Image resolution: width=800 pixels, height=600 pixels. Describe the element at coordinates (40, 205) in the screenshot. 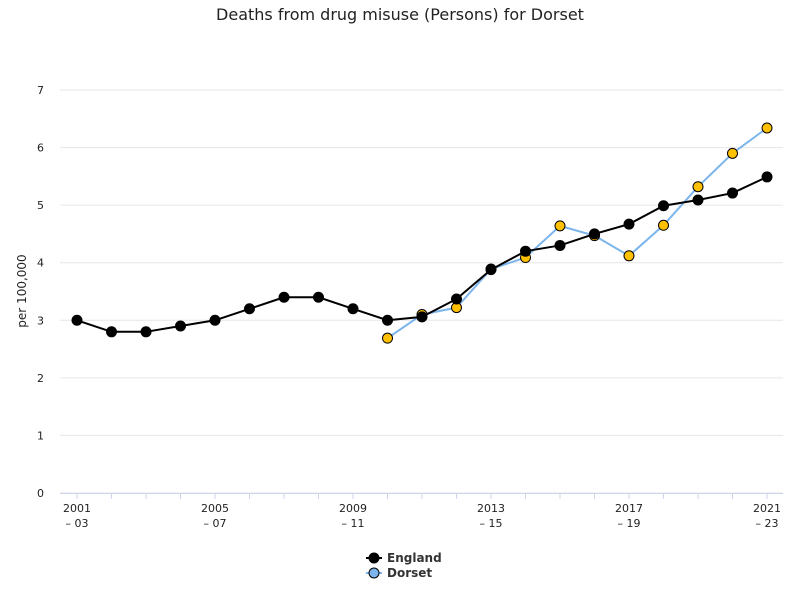

I see `y-tick-label: 5` at that location.